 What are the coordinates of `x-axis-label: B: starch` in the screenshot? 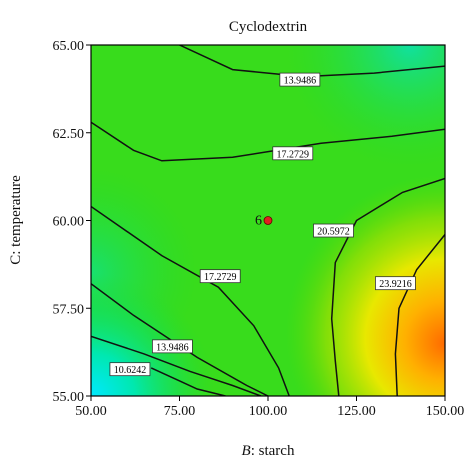 It's located at (268, 451).